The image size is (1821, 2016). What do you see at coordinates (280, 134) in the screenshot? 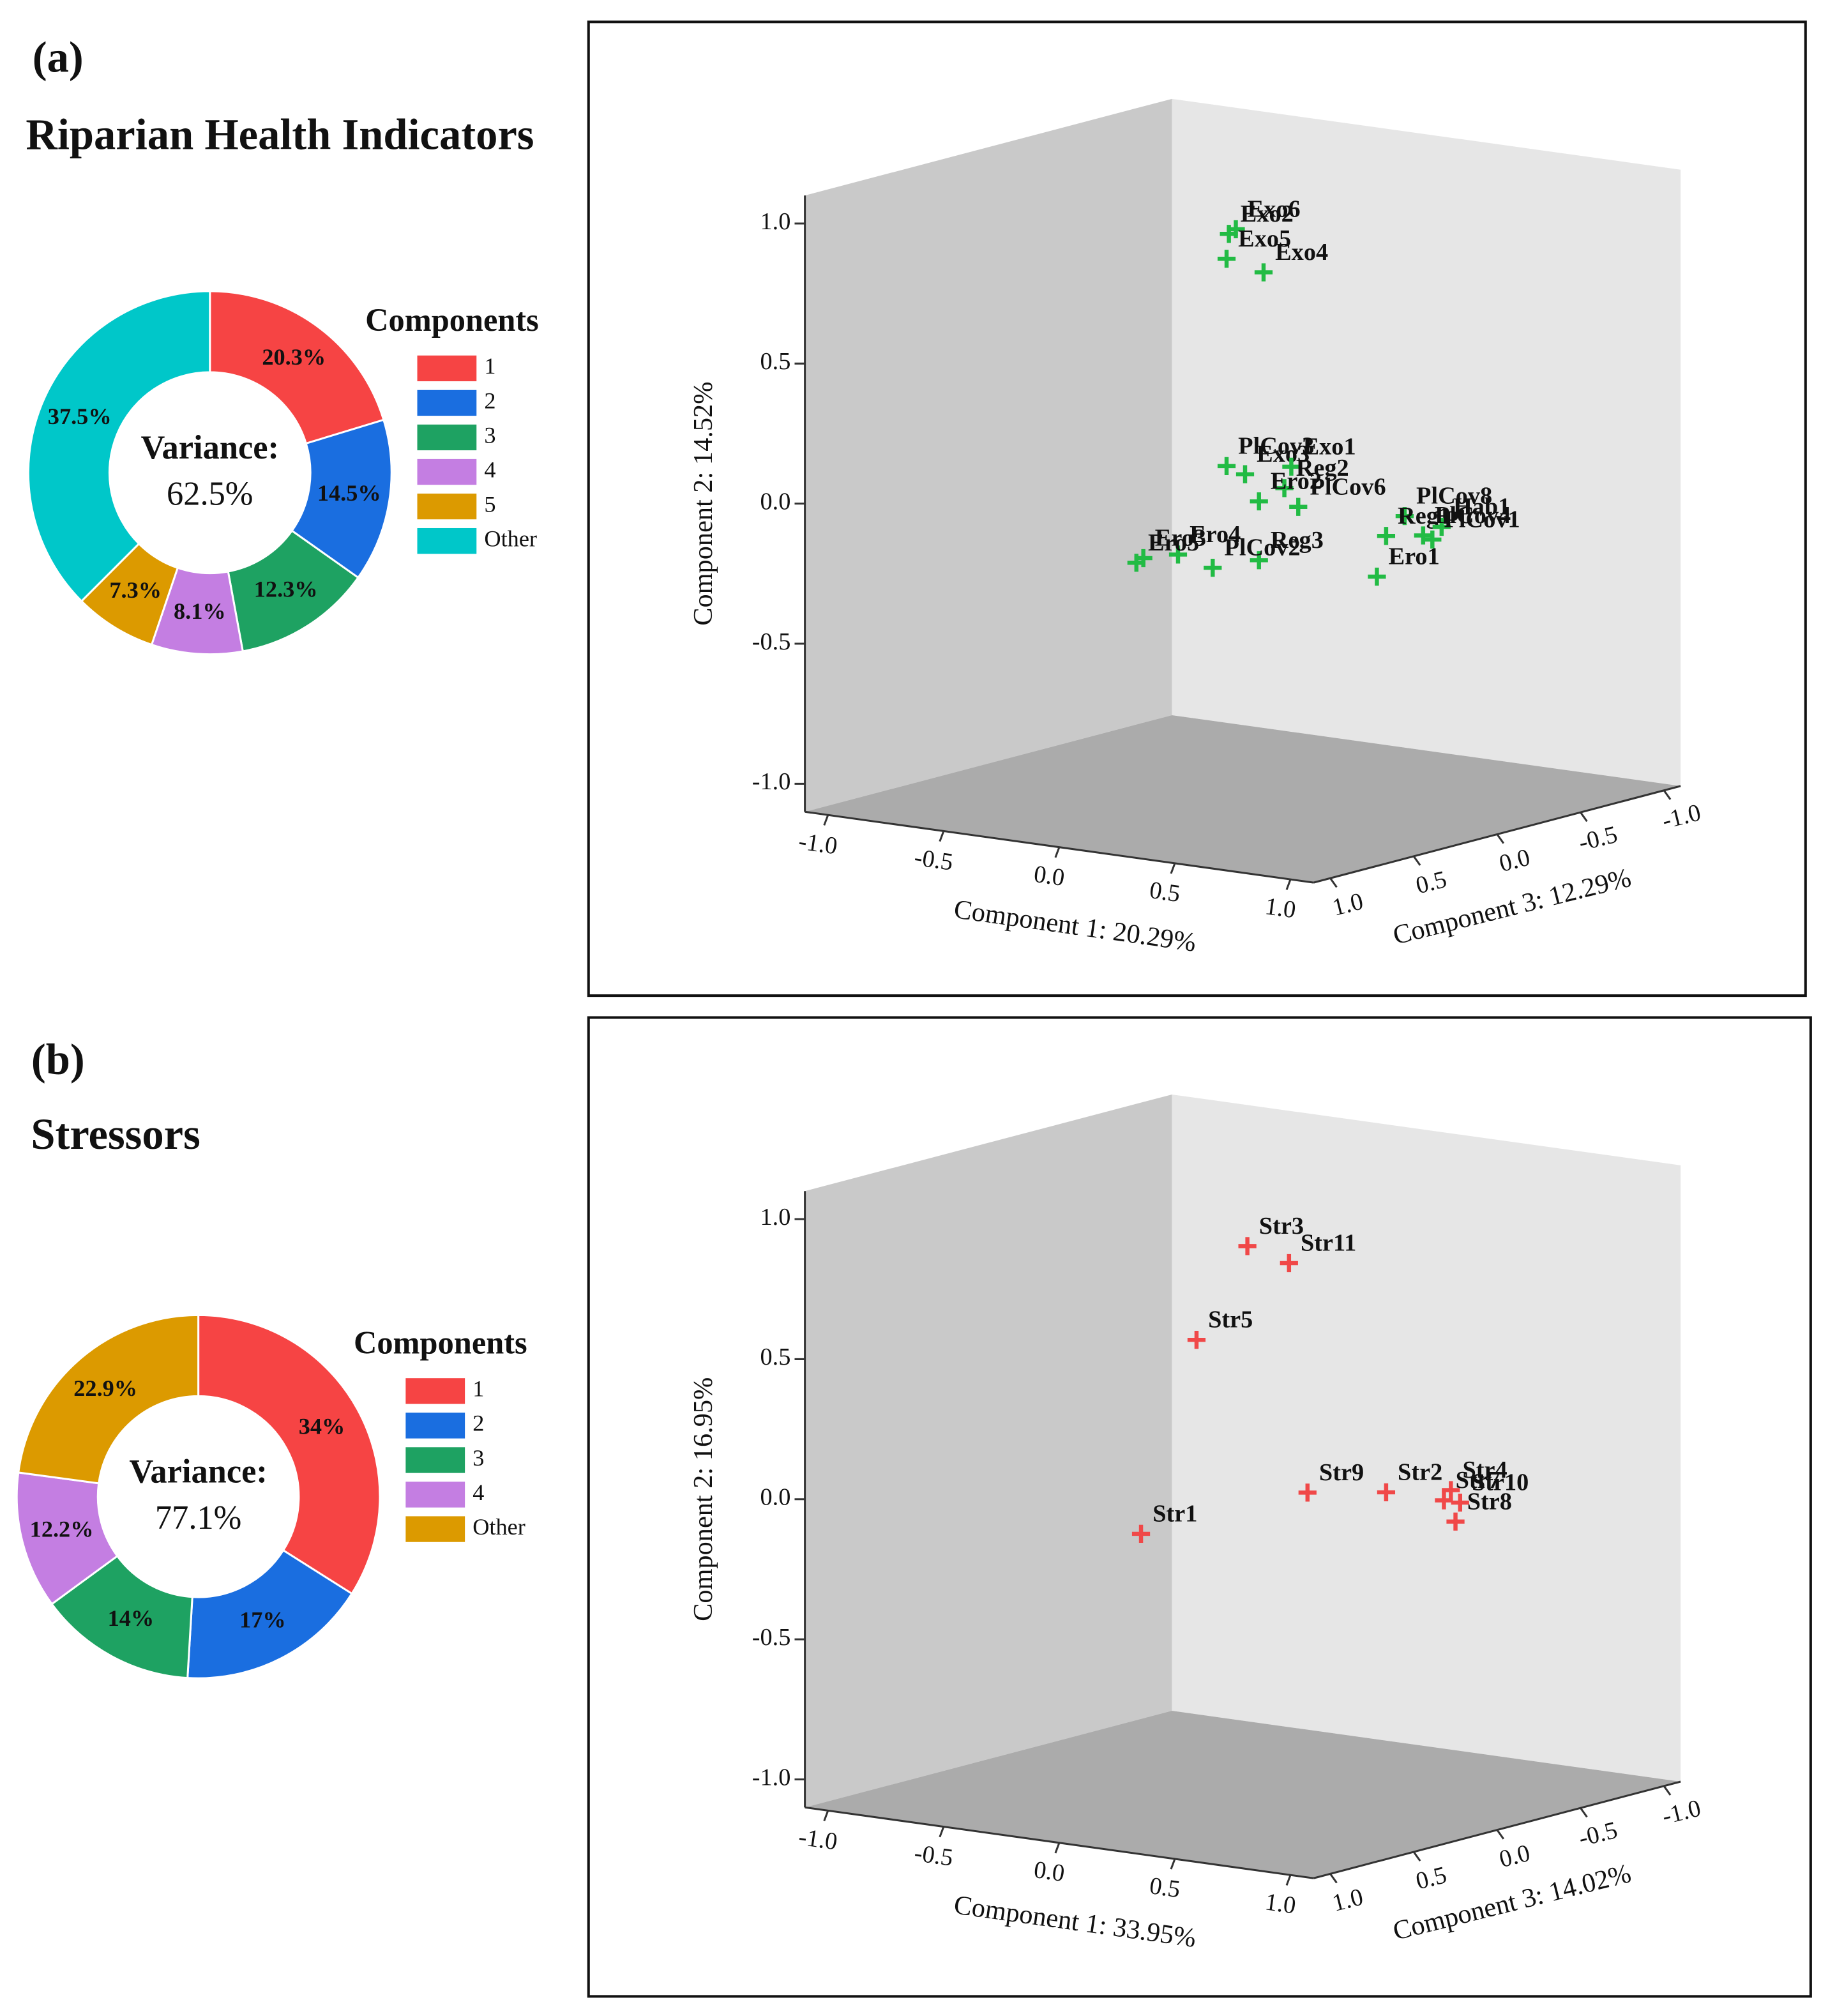
I see `panel-title: Riparian Health Indicators` at bounding box center [280, 134].